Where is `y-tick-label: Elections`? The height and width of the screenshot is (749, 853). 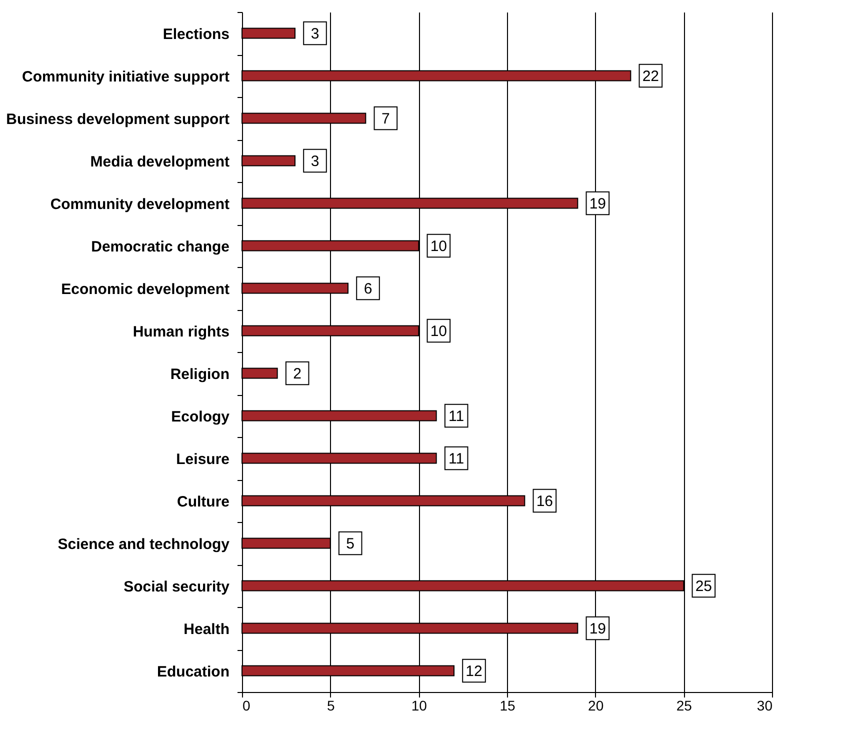 y-tick-label: Elections is located at coordinates (196, 34).